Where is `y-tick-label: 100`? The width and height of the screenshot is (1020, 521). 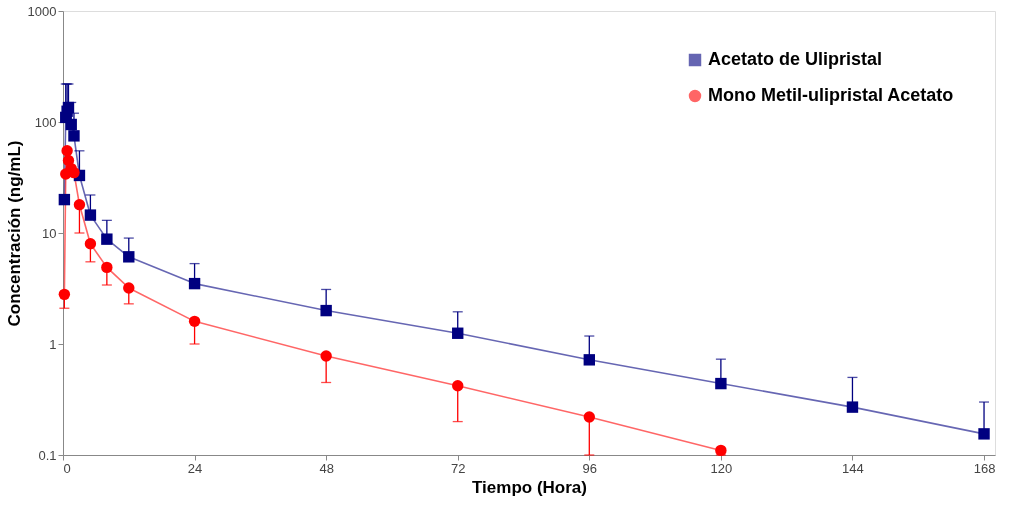 y-tick-label: 100 is located at coordinates (45, 122).